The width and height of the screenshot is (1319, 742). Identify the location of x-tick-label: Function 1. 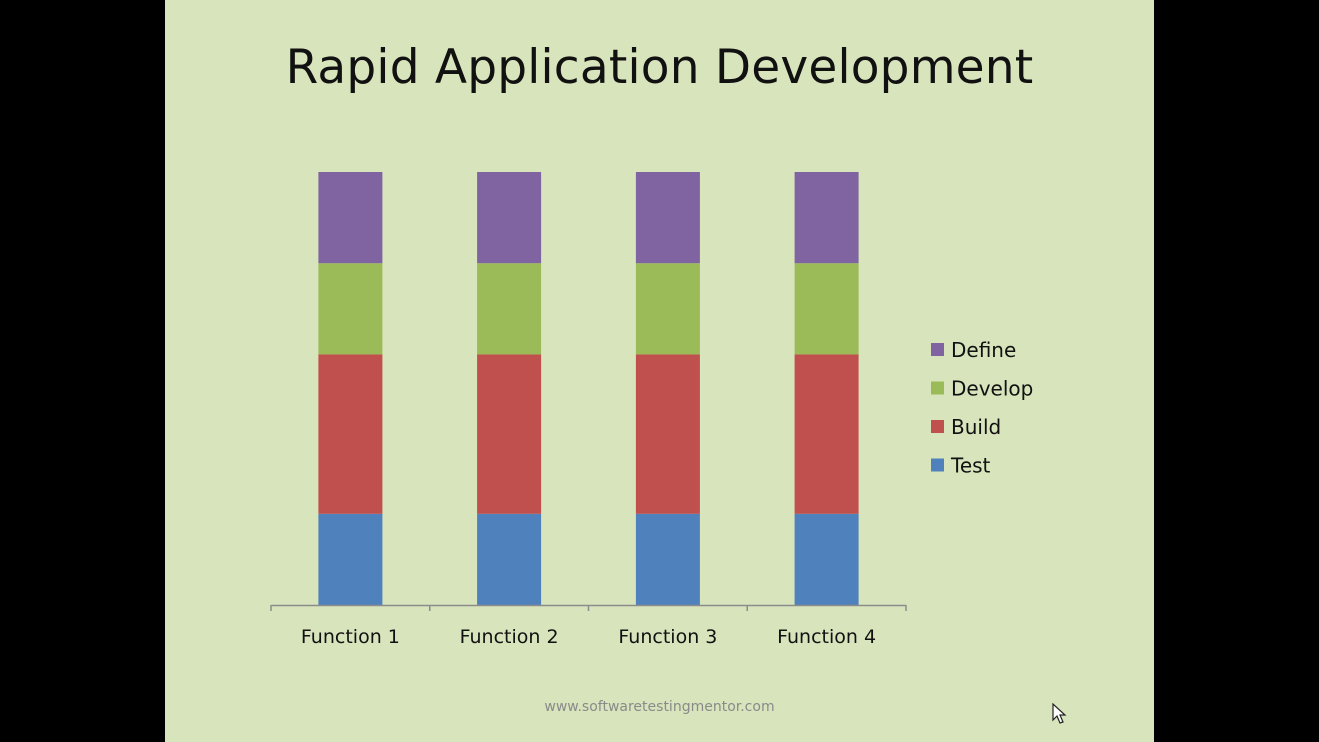
(350, 637).